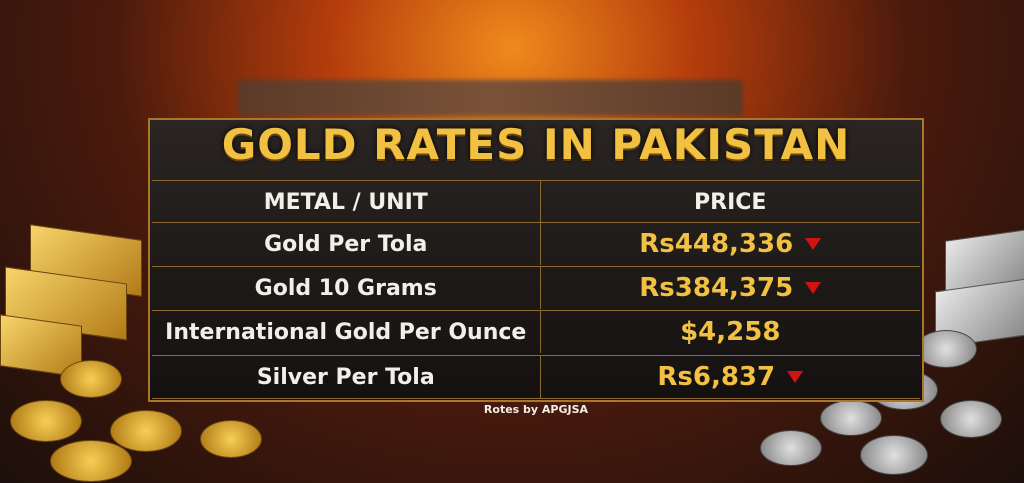  What do you see at coordinates (536, 144) in the screenshot?
I see `title: GOLD RATES IN PAKISTAN` at bounding box center [536, 144].